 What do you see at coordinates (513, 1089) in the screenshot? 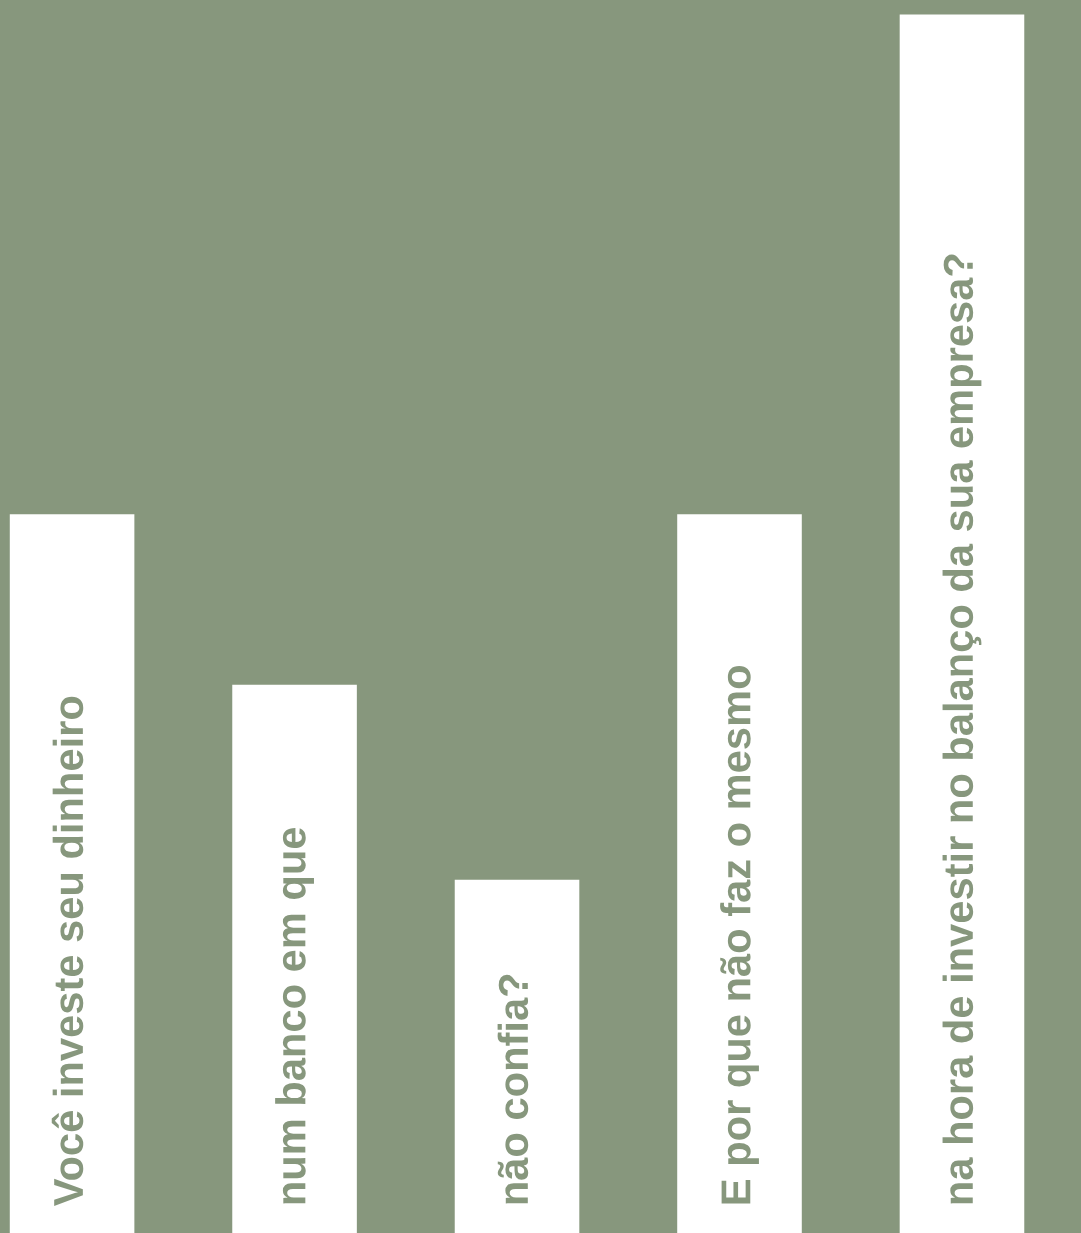
I see `x-tick-label: não confia?` at bounding box center [513, 1089].